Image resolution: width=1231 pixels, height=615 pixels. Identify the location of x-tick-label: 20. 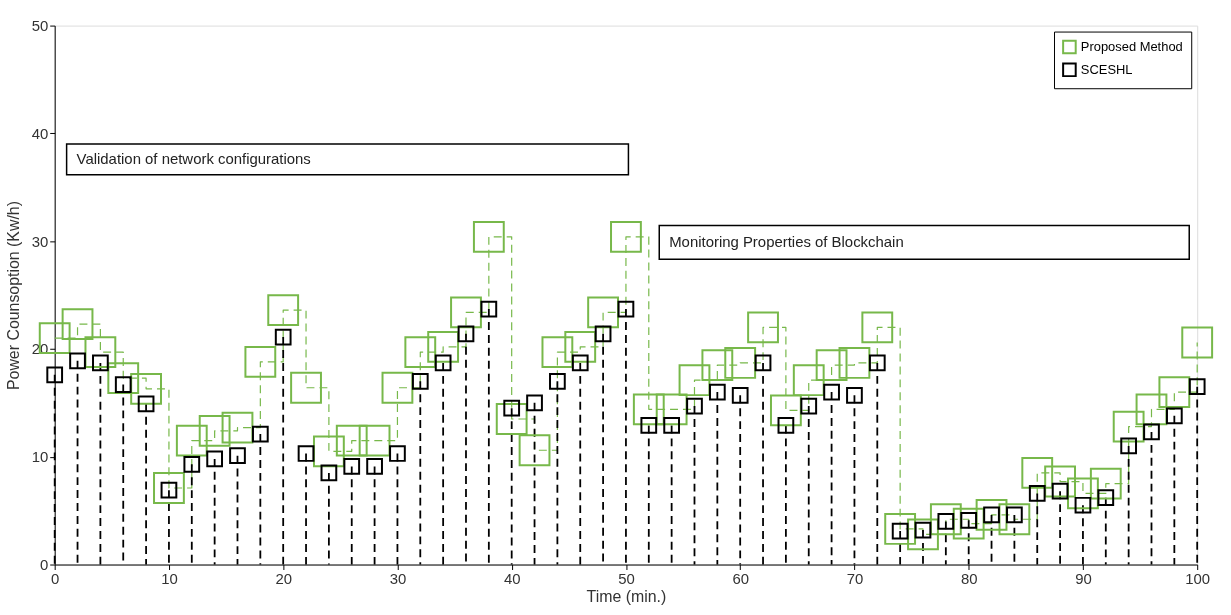
(283, 578).